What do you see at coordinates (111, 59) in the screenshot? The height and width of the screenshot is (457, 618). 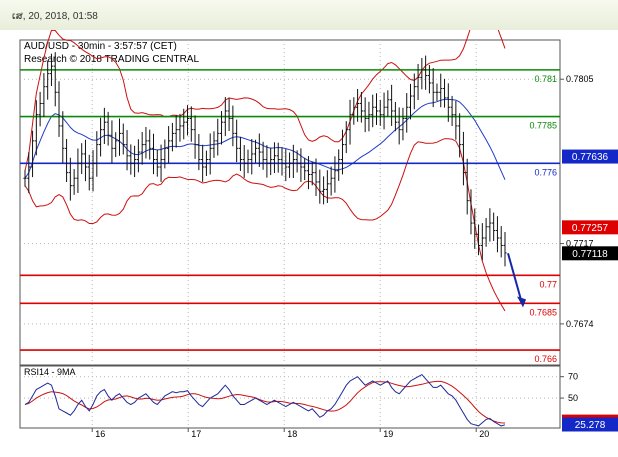 I see `chart-subtitle: Research © 2018 TRADING CENTRAL` at bounding box center [111, 59].